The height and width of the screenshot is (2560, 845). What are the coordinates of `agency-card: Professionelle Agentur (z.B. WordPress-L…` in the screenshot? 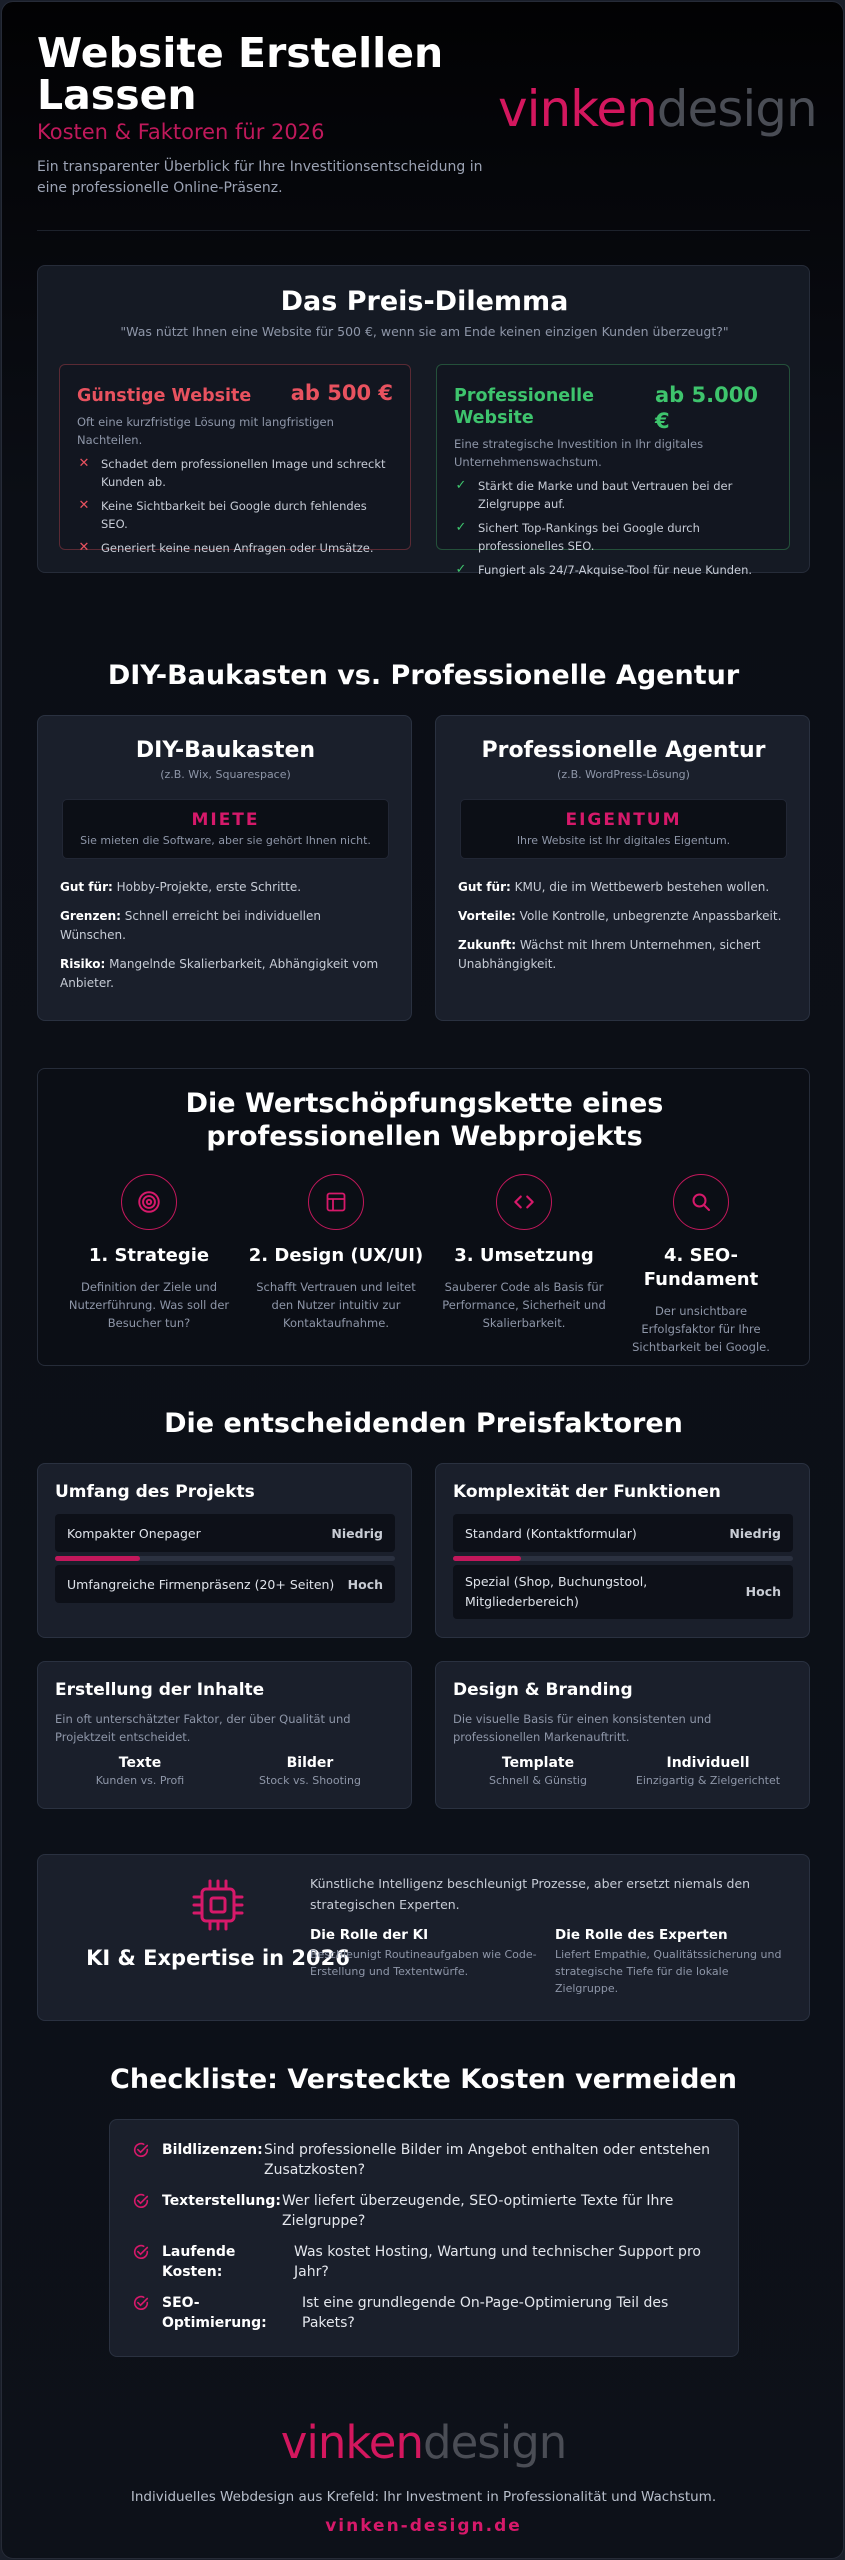 It's located at (622, 868).